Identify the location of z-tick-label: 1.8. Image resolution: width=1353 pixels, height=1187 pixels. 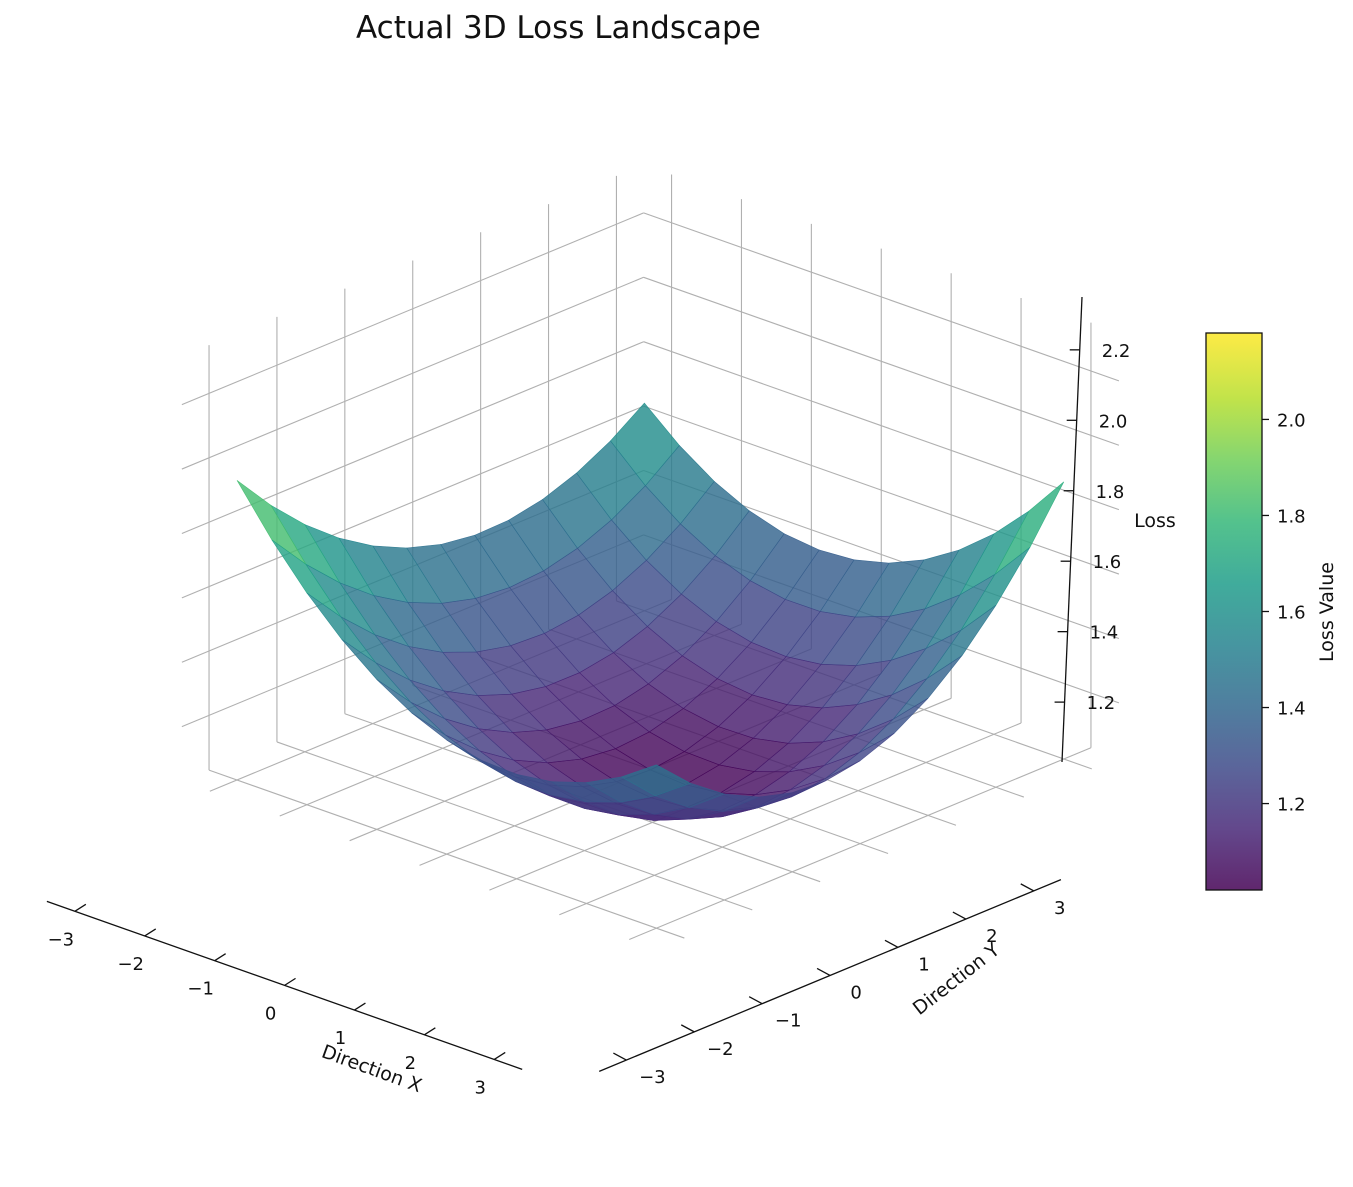
(1110, 492).